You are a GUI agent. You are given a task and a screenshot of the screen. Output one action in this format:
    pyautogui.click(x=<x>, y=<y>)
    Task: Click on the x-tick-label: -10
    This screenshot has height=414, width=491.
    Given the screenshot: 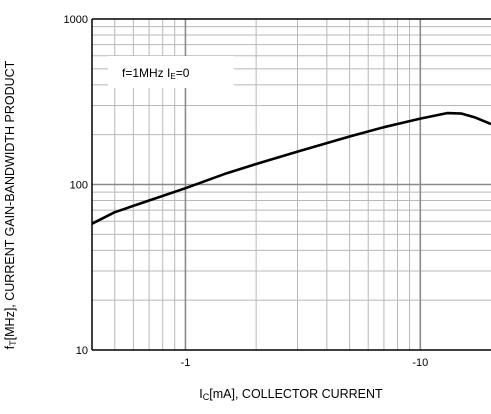 What is the action you would take?
    pyautogui.click(x=420, y=363)
    